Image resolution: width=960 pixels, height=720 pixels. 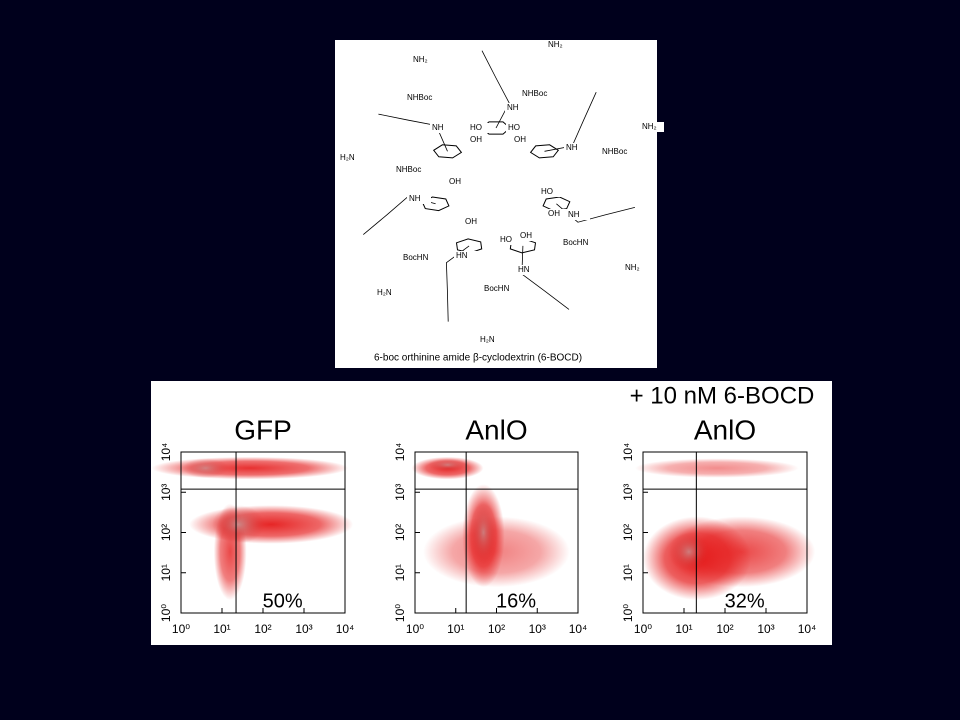 I want to click on percent-label: 32%, so click(x=745, y=601).